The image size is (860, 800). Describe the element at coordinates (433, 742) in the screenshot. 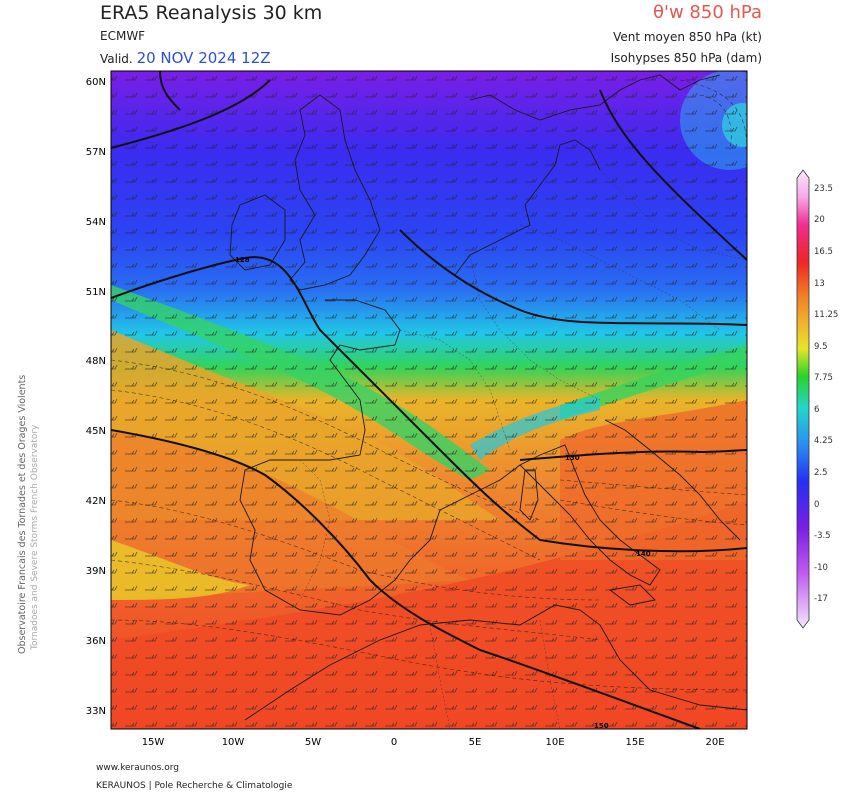

I see `longitude-axis: 15W 10W 5W 0 5E 10E 15E 20E` at that location.